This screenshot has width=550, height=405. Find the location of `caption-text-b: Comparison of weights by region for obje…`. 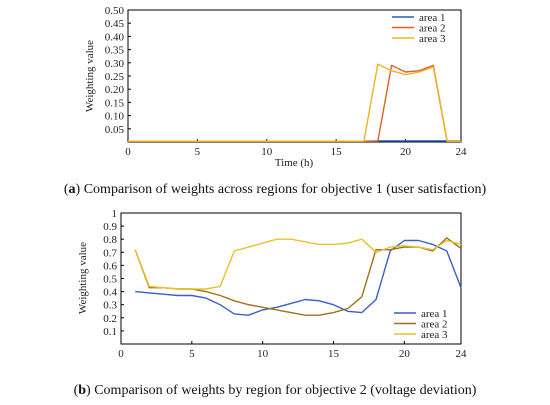

caption-text-b: Comparison of weights by region for obje… is located at coordinates (285, 390).